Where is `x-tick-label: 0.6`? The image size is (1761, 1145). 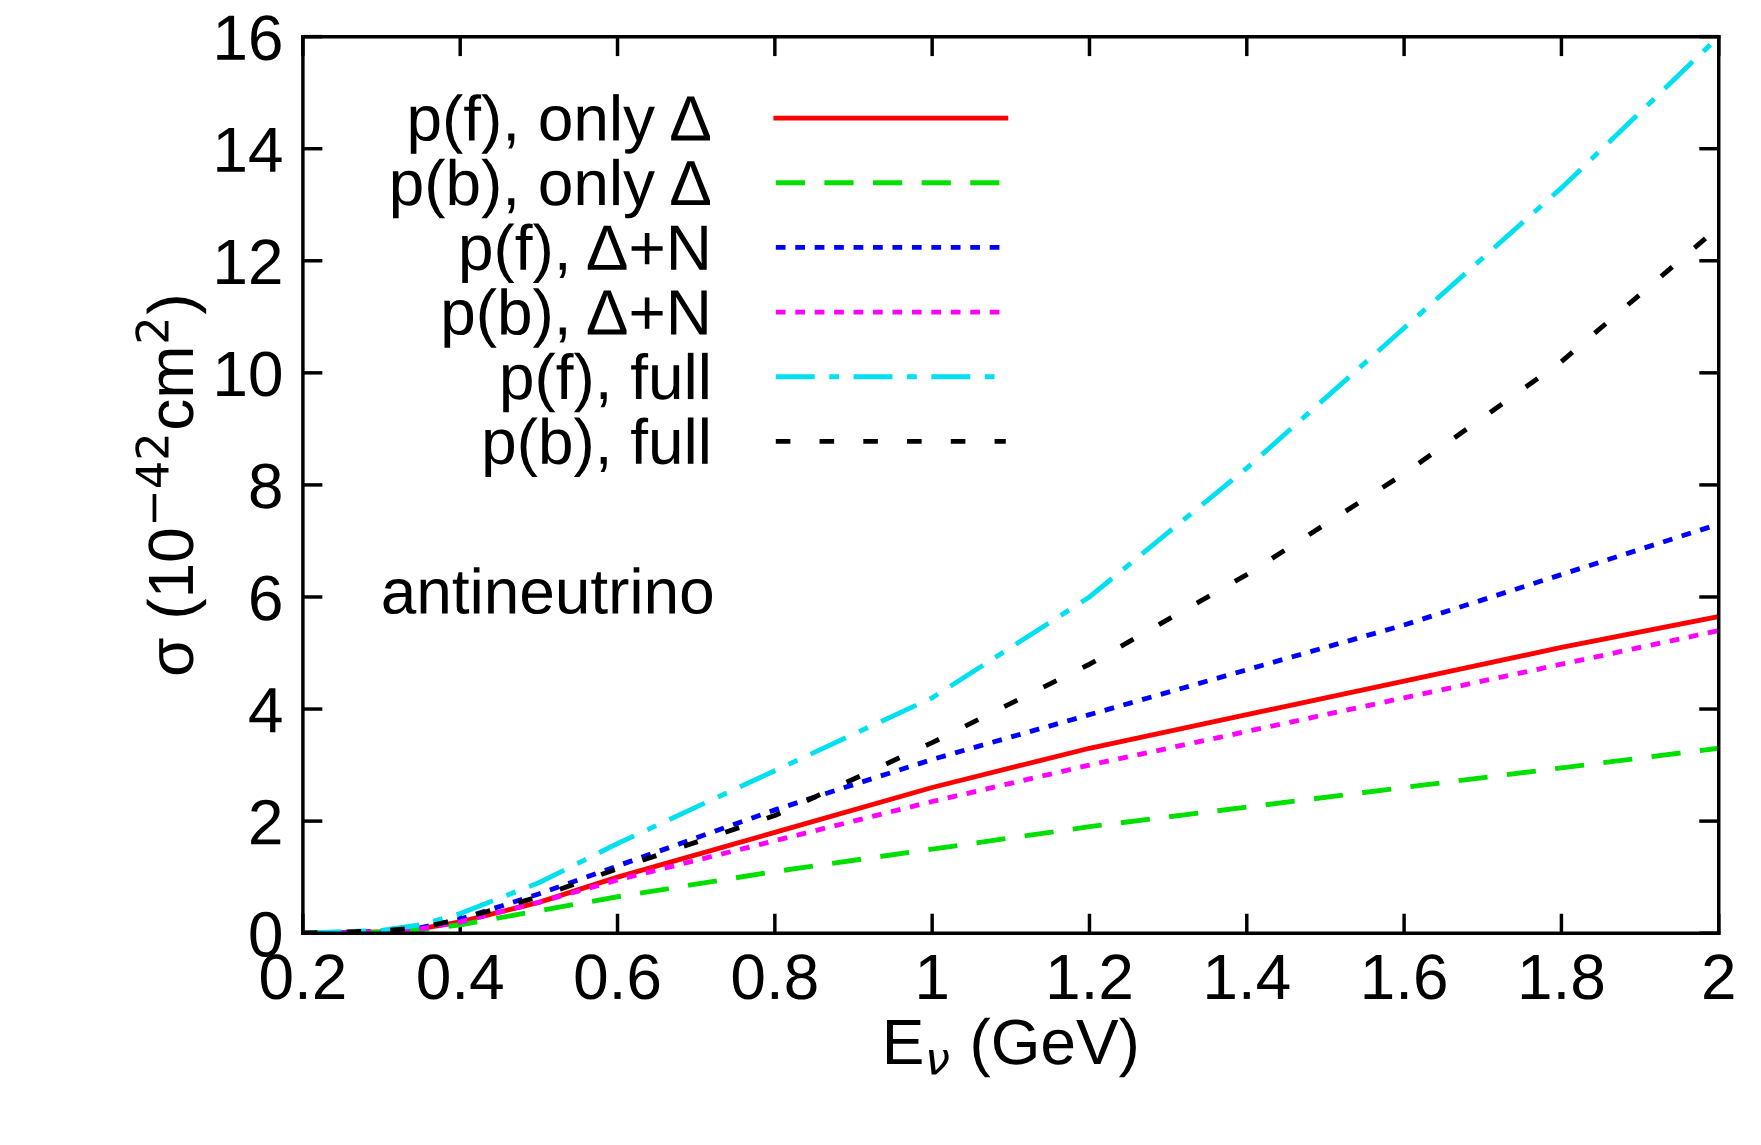
x-tick-label: 0.6 is located at coordinates (617, 977).